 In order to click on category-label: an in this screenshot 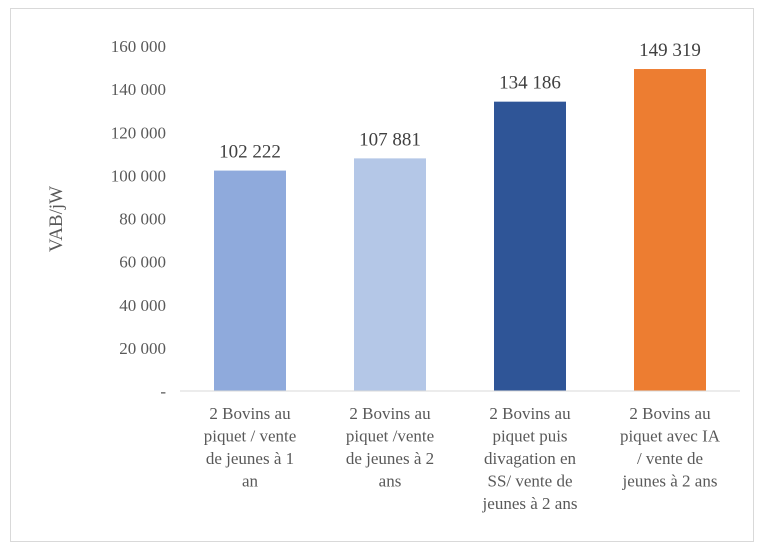, I will do `click(250, 481)`.